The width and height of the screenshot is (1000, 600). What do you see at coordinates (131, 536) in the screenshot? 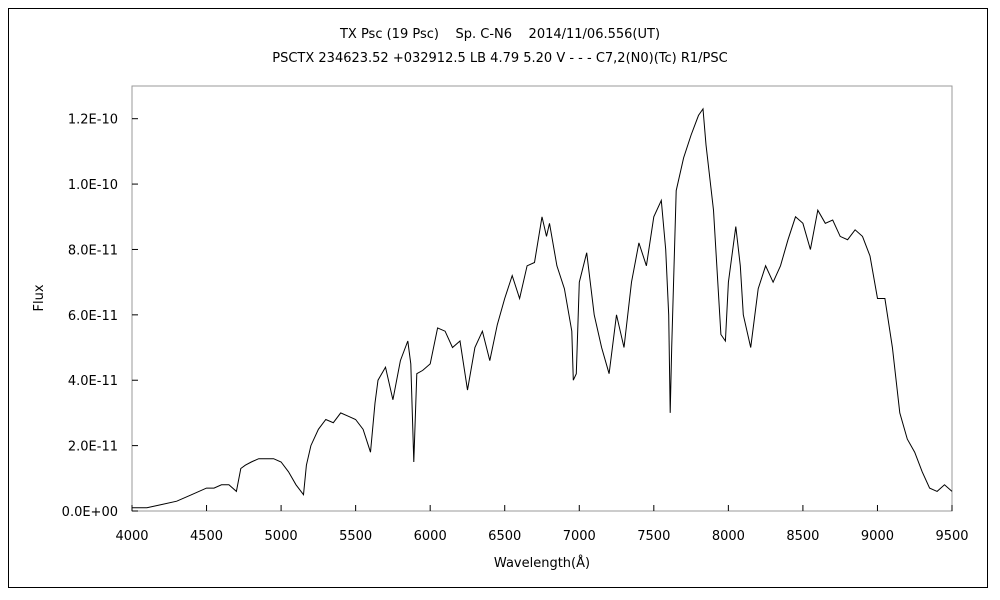
I see `x-tick-label: 4000` at bounding box center [131, 536].